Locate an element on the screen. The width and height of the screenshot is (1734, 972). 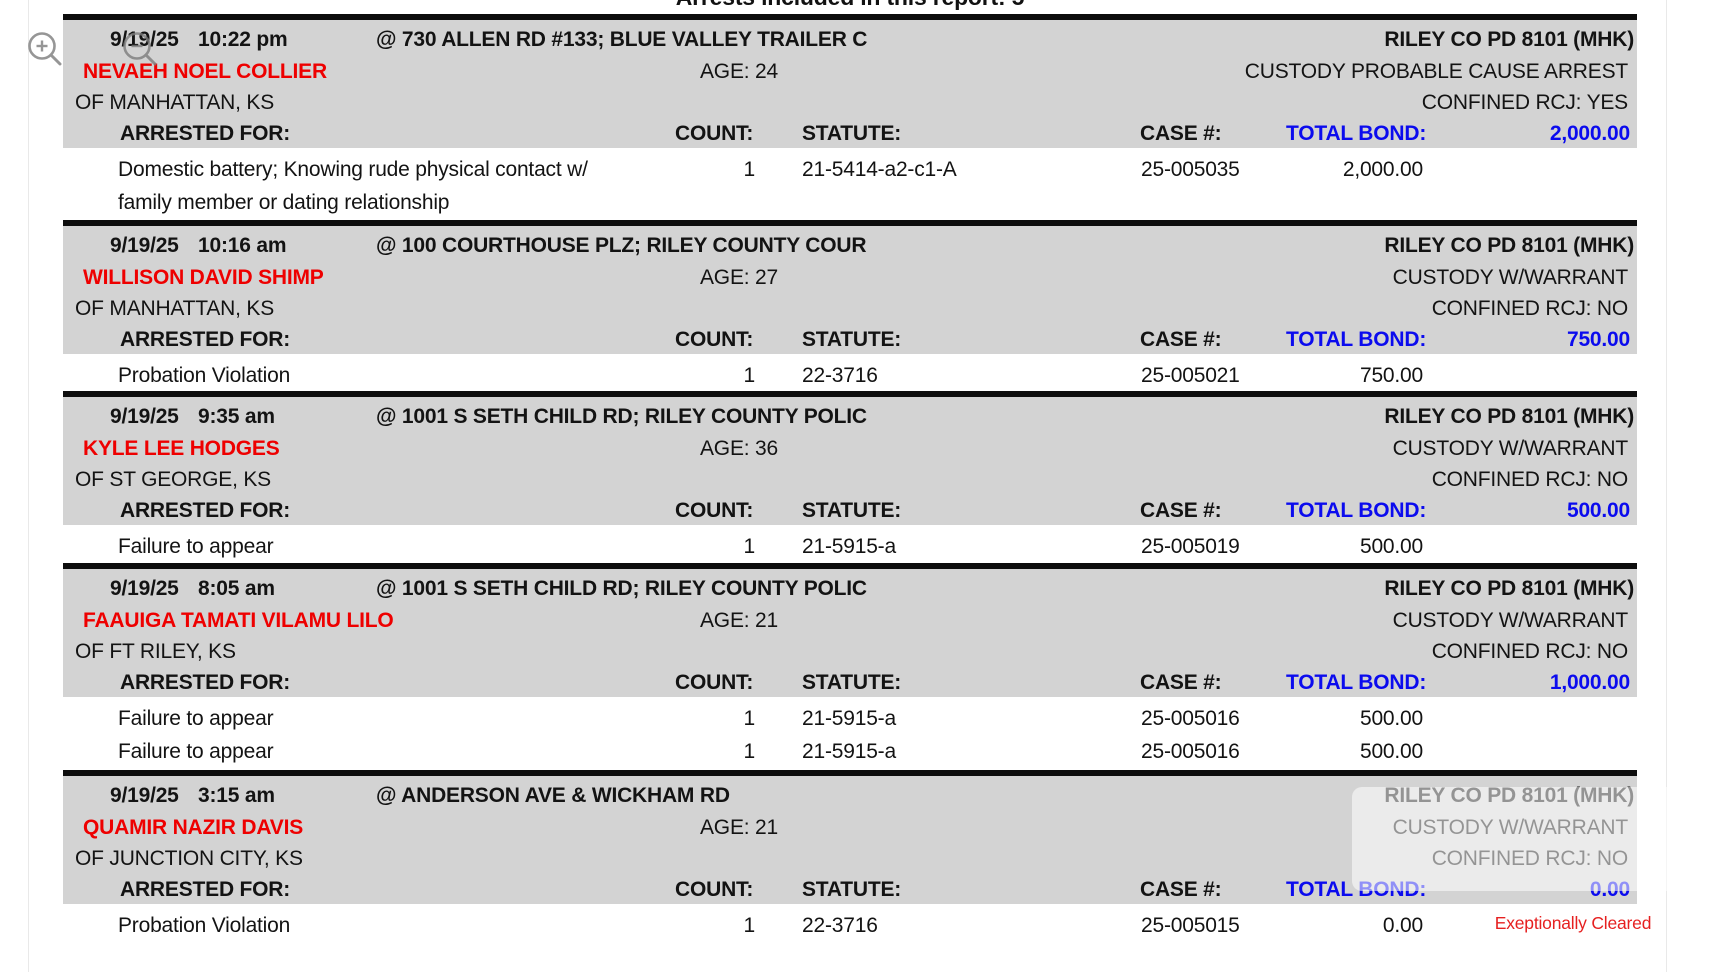
total-bond-amount: 750.00 is located at coordinates (1598, 339).